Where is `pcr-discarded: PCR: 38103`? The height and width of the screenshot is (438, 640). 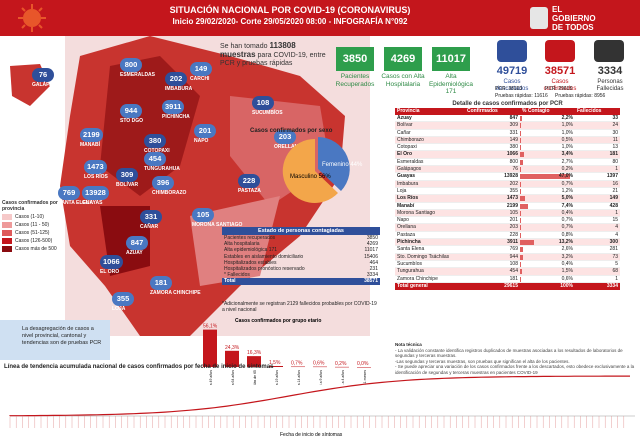
pcr-discarded: PCR: 38103 is located at coordinates (509, 89).